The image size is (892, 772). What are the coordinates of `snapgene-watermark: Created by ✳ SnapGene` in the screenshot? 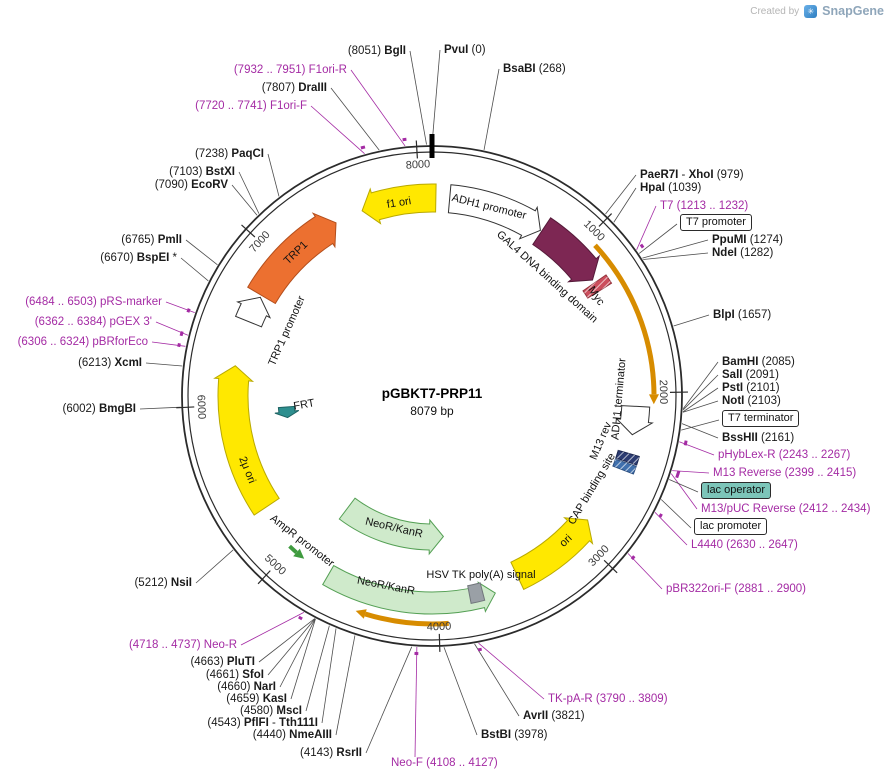 It's located at (817, 11).